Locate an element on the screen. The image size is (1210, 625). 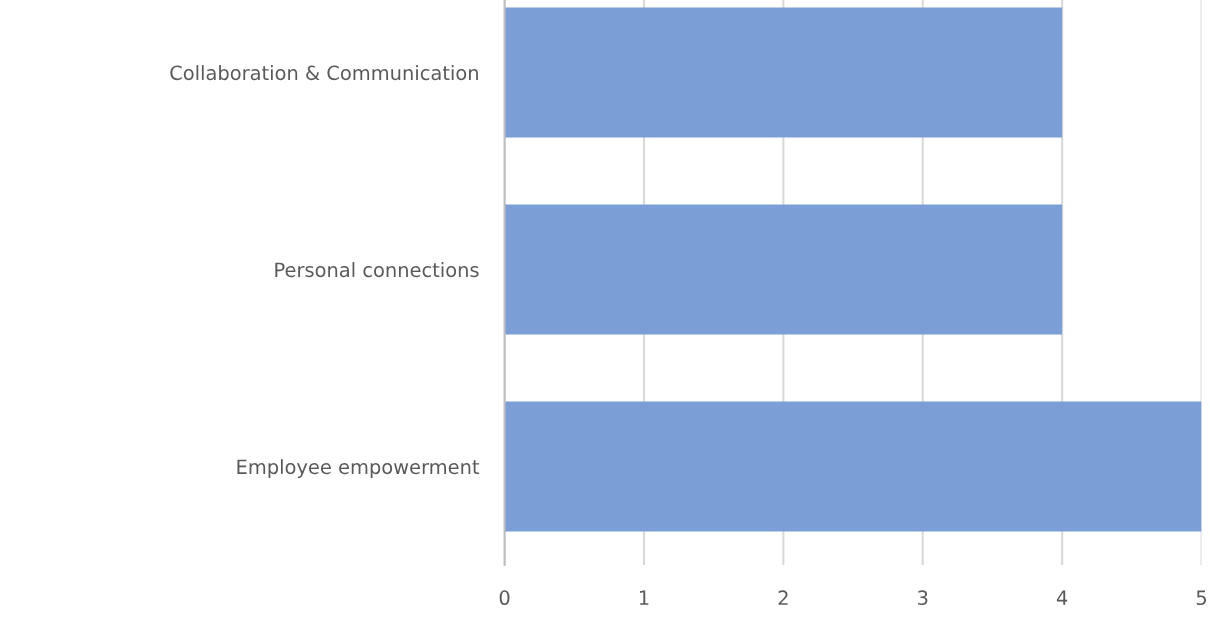
x-tick-label: 4 is located at coordinates (1062, 597).